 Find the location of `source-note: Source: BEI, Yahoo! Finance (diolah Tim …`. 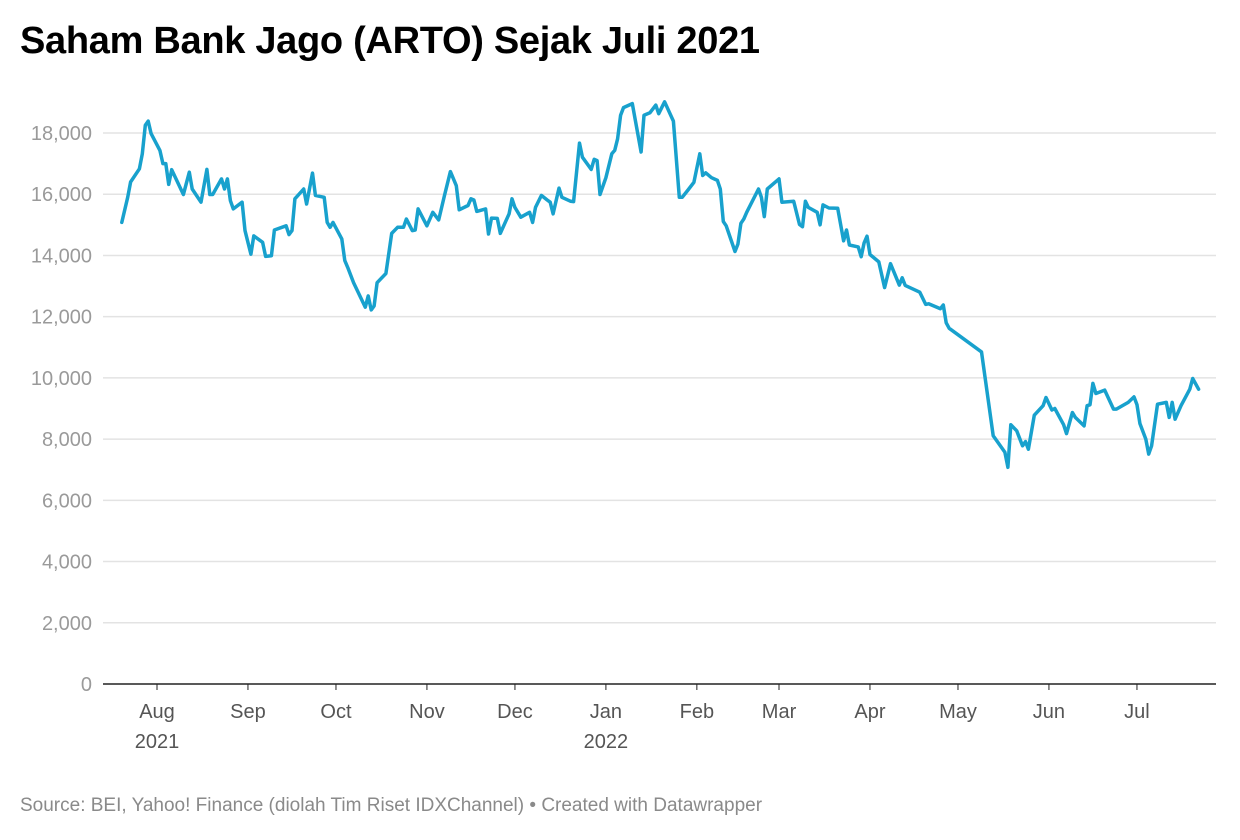

source-note: Source: BEI, Yahoo! Finance (diolah Tim … is located at coordinates (391, 805).